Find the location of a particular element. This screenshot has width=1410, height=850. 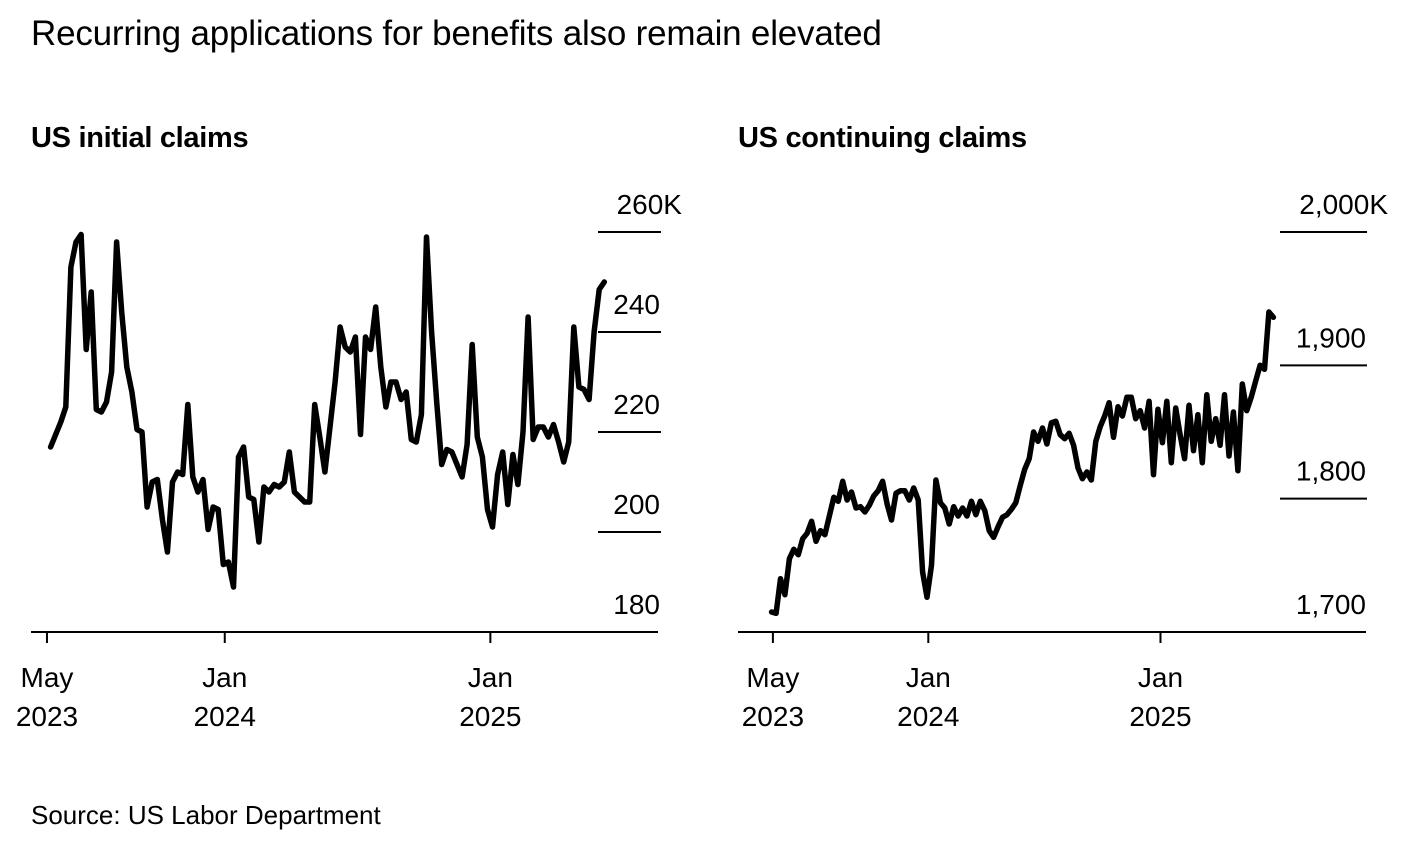

y-tick-label: 240 is located at coordinates (636, 304).